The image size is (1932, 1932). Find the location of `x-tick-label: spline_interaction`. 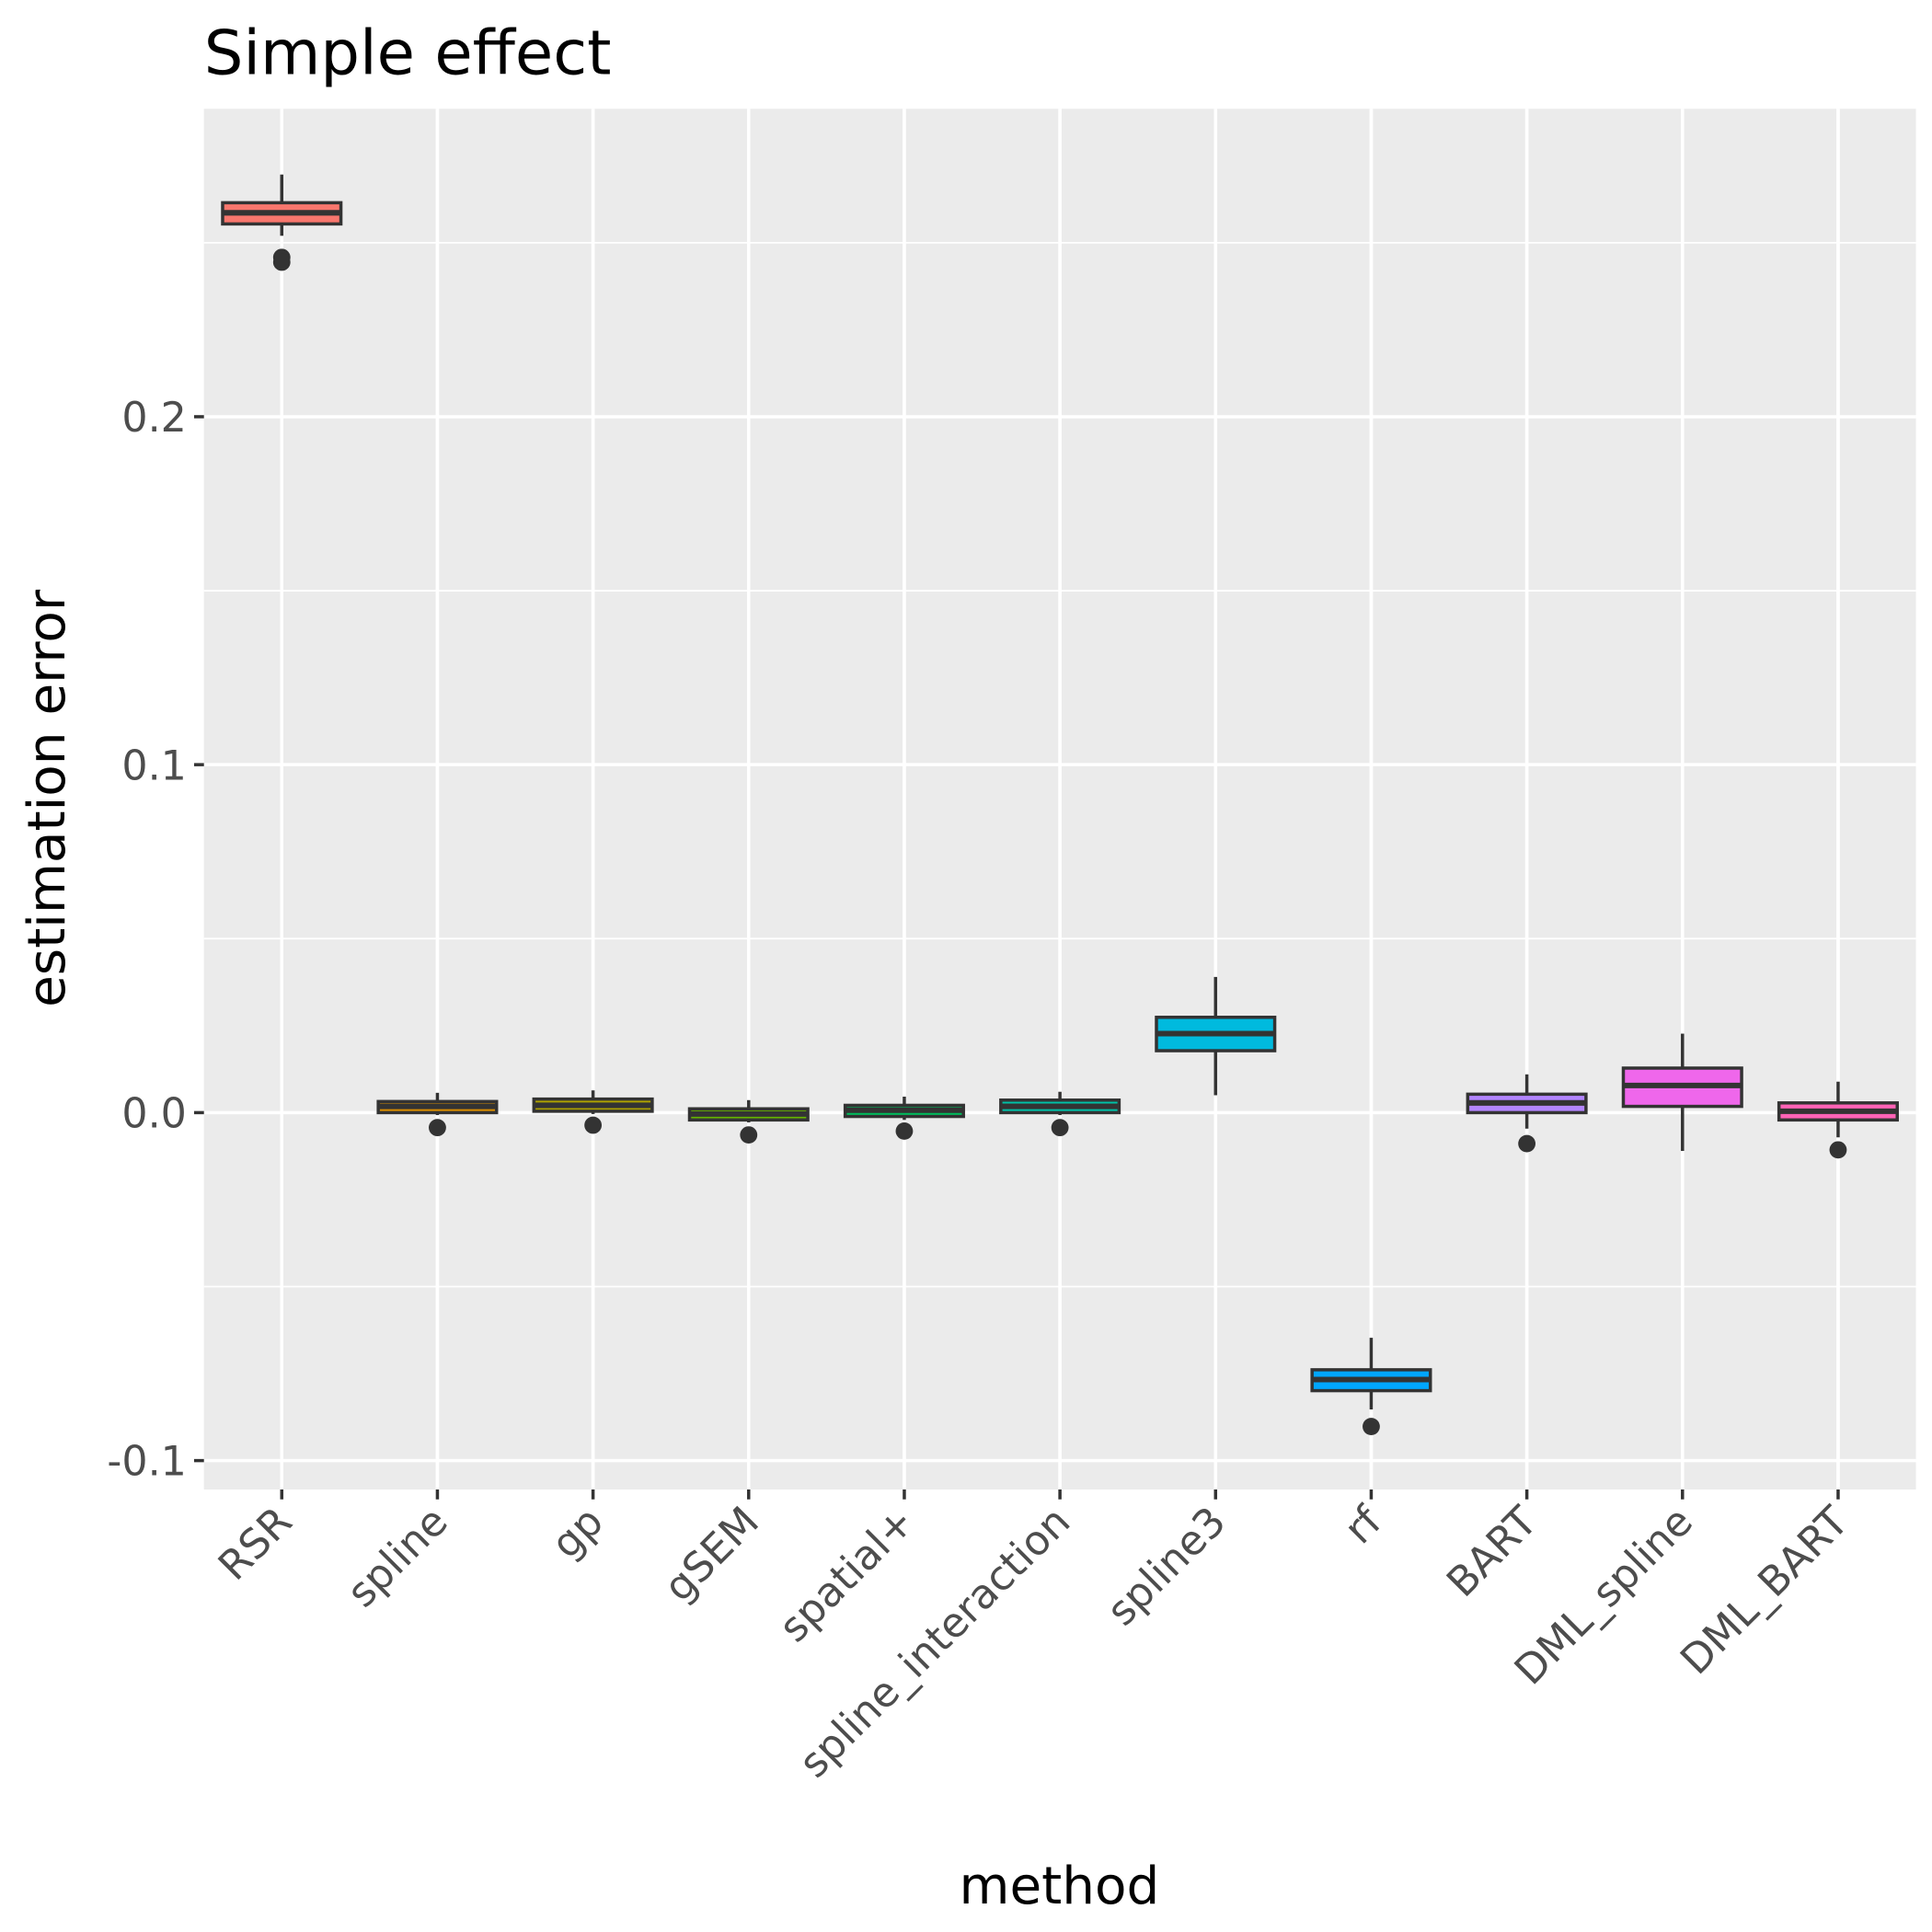

x-tick-label: spline_interaction is located at coordinates (934, 1642).